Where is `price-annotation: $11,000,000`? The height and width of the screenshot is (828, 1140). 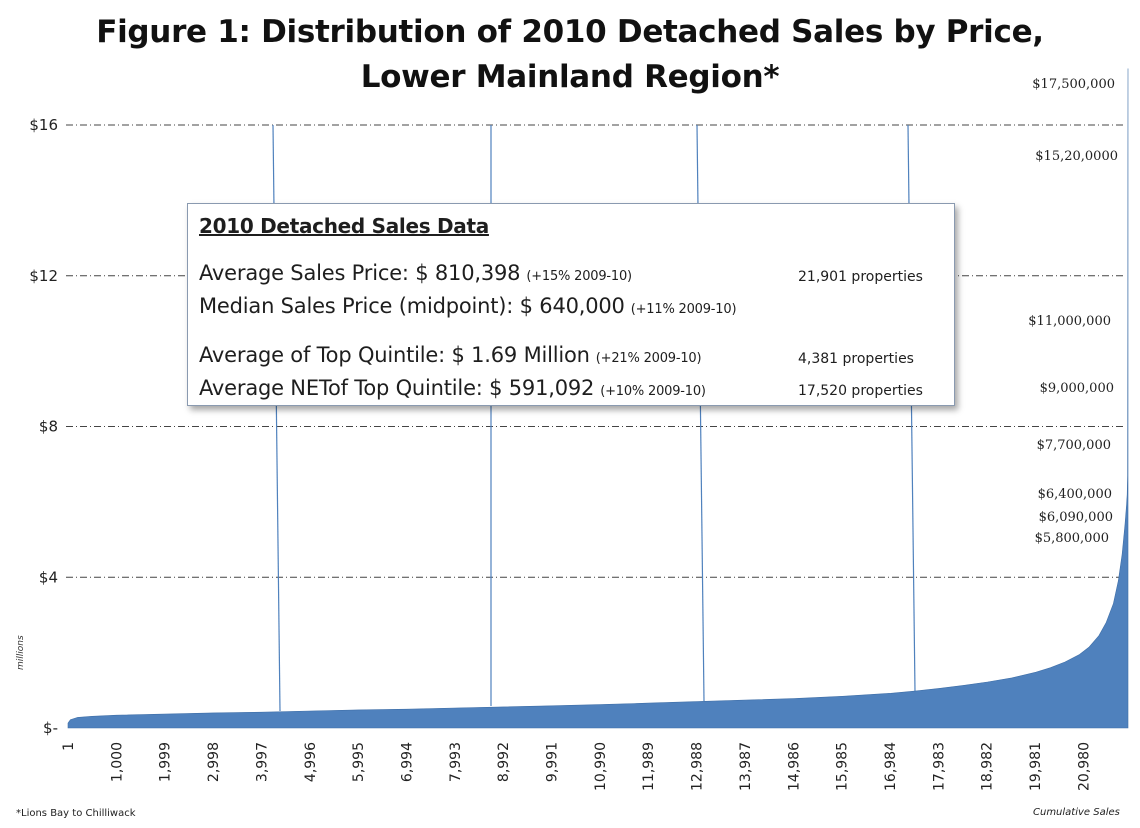 price-annotation: $11,000,000 is located at coordinates (1069, 321).